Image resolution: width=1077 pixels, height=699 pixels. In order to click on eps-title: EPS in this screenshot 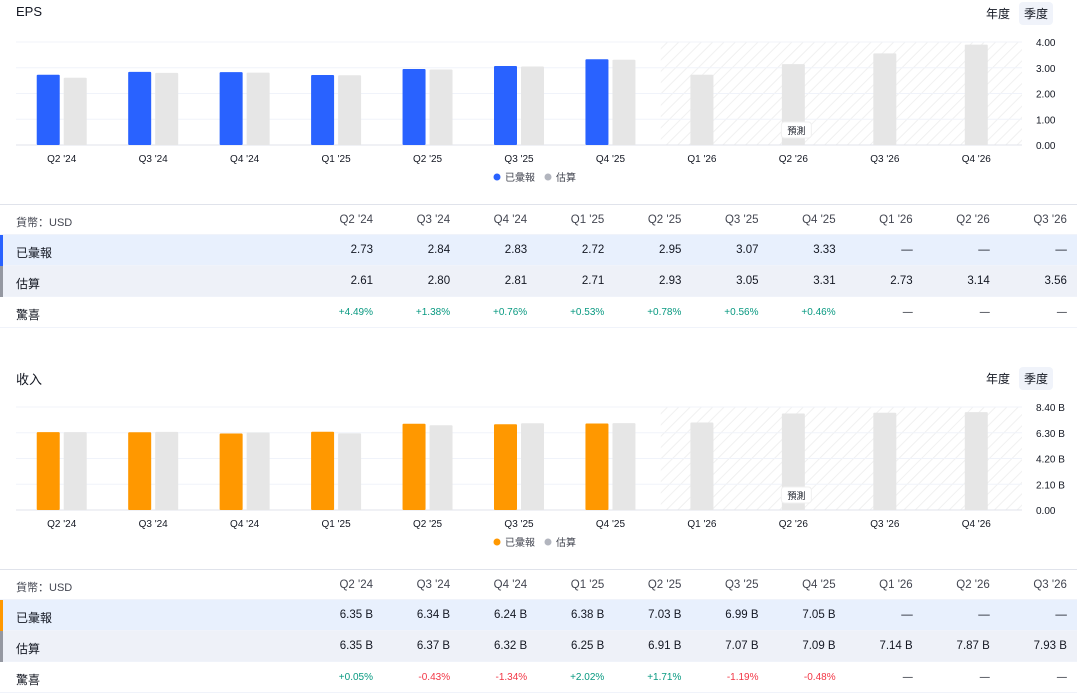, I will do `click(29, 11)`.